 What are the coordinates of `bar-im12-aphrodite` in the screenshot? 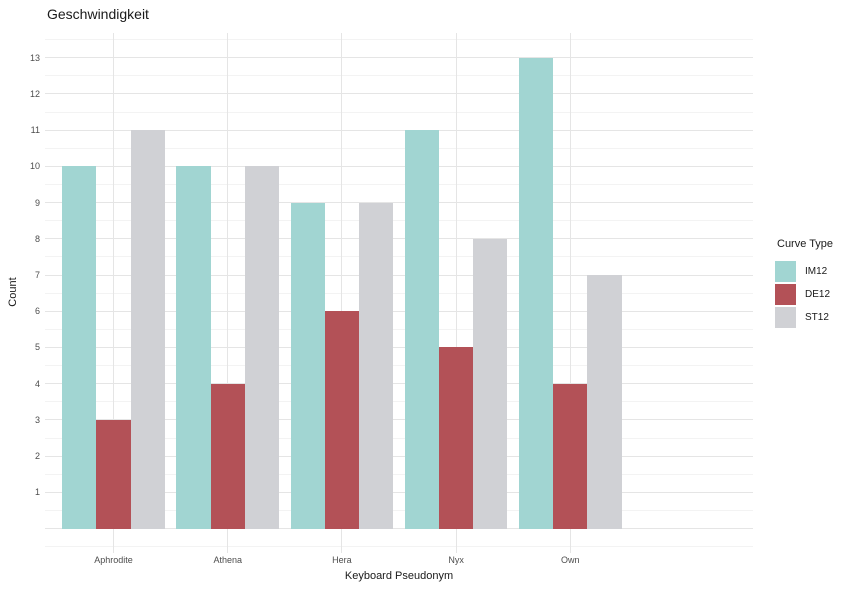 It's located at (79, 347).